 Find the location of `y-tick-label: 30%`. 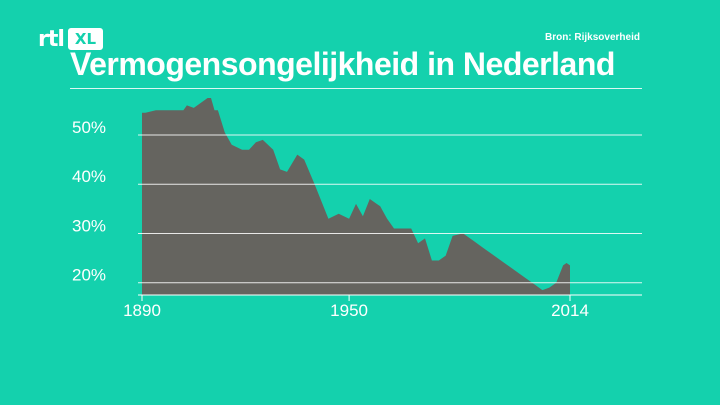

y-tick-label: 30% is located at coordinates (89, 225).